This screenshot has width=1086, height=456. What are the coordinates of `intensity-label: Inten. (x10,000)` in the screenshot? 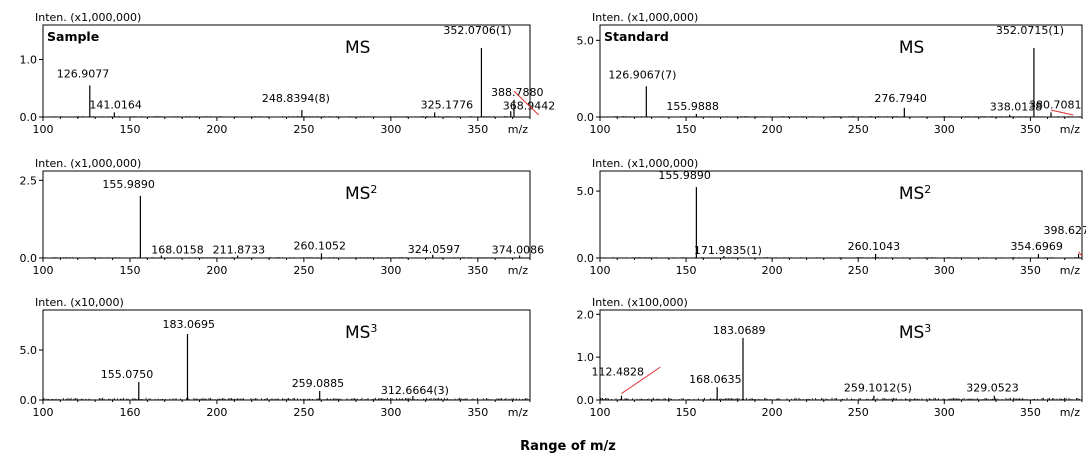 It's located at (79, 302).